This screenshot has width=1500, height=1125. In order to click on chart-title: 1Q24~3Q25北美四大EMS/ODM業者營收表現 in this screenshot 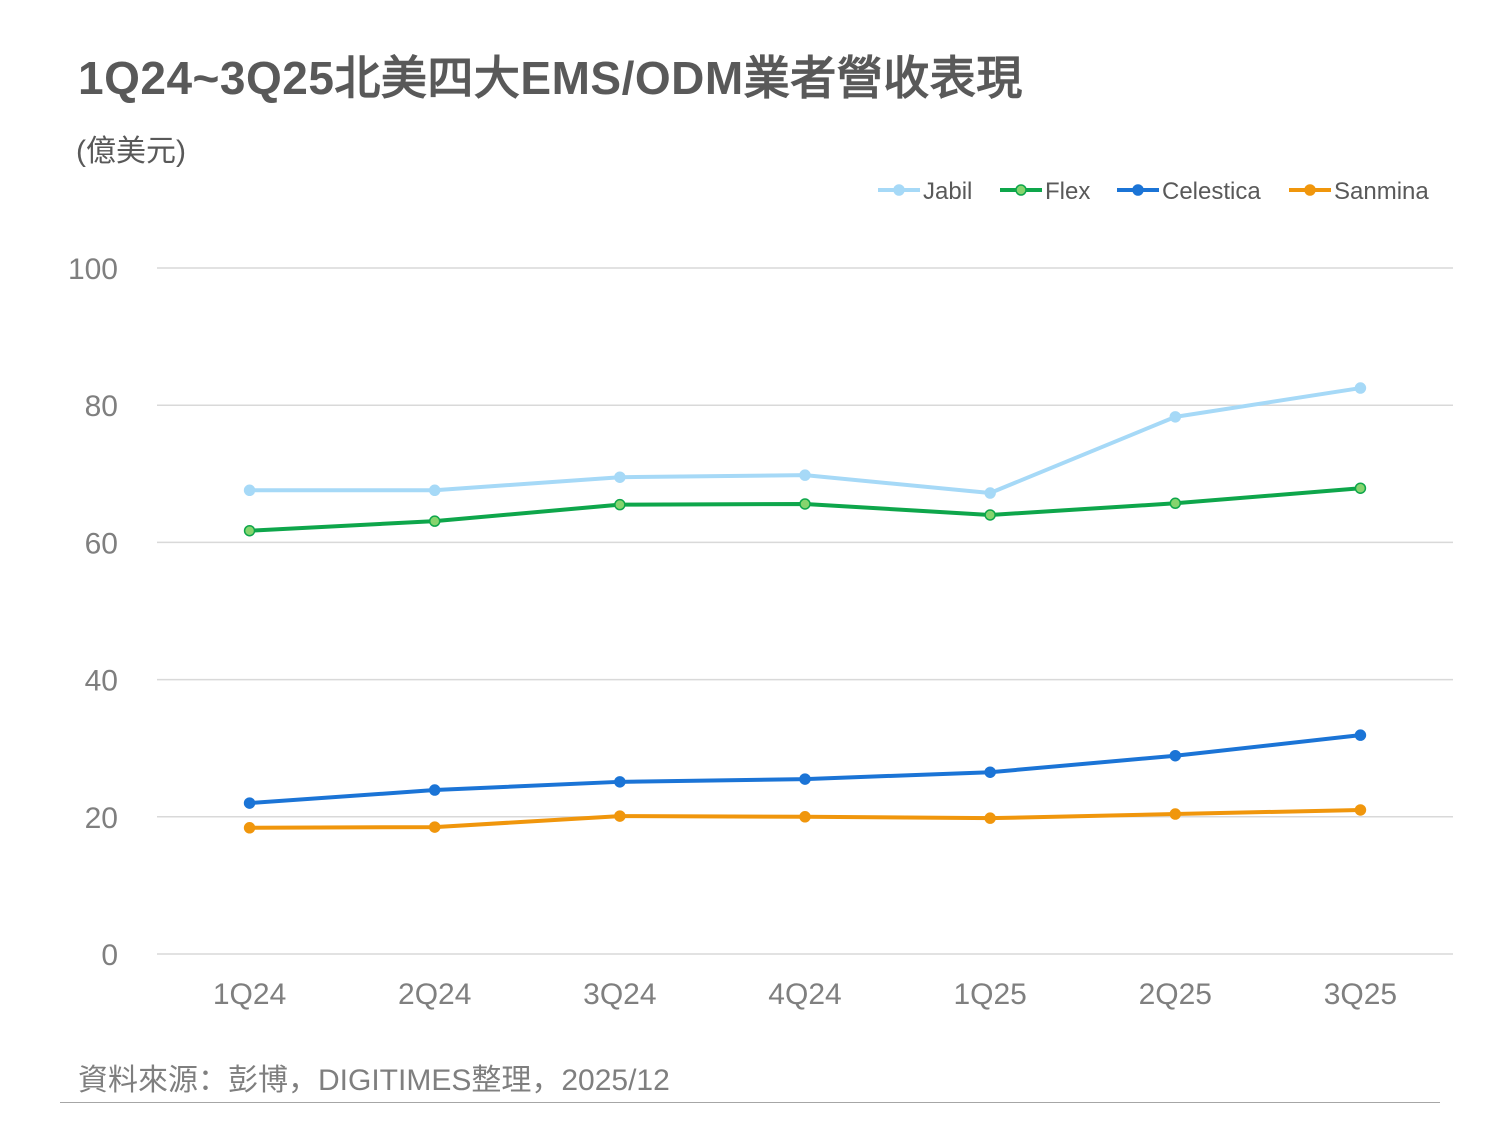, I will do `click(550, 78)`.